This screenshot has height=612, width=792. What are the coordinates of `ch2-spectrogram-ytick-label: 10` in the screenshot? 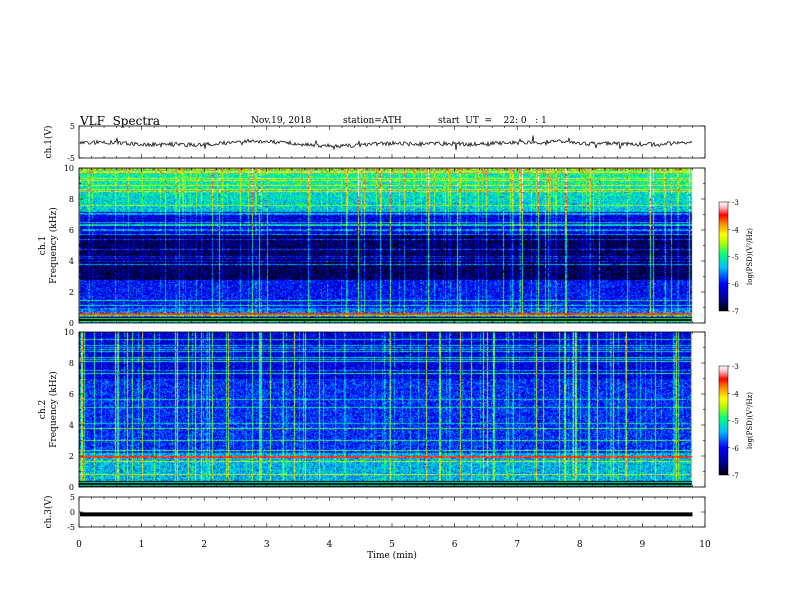 It's located at (69, 332).